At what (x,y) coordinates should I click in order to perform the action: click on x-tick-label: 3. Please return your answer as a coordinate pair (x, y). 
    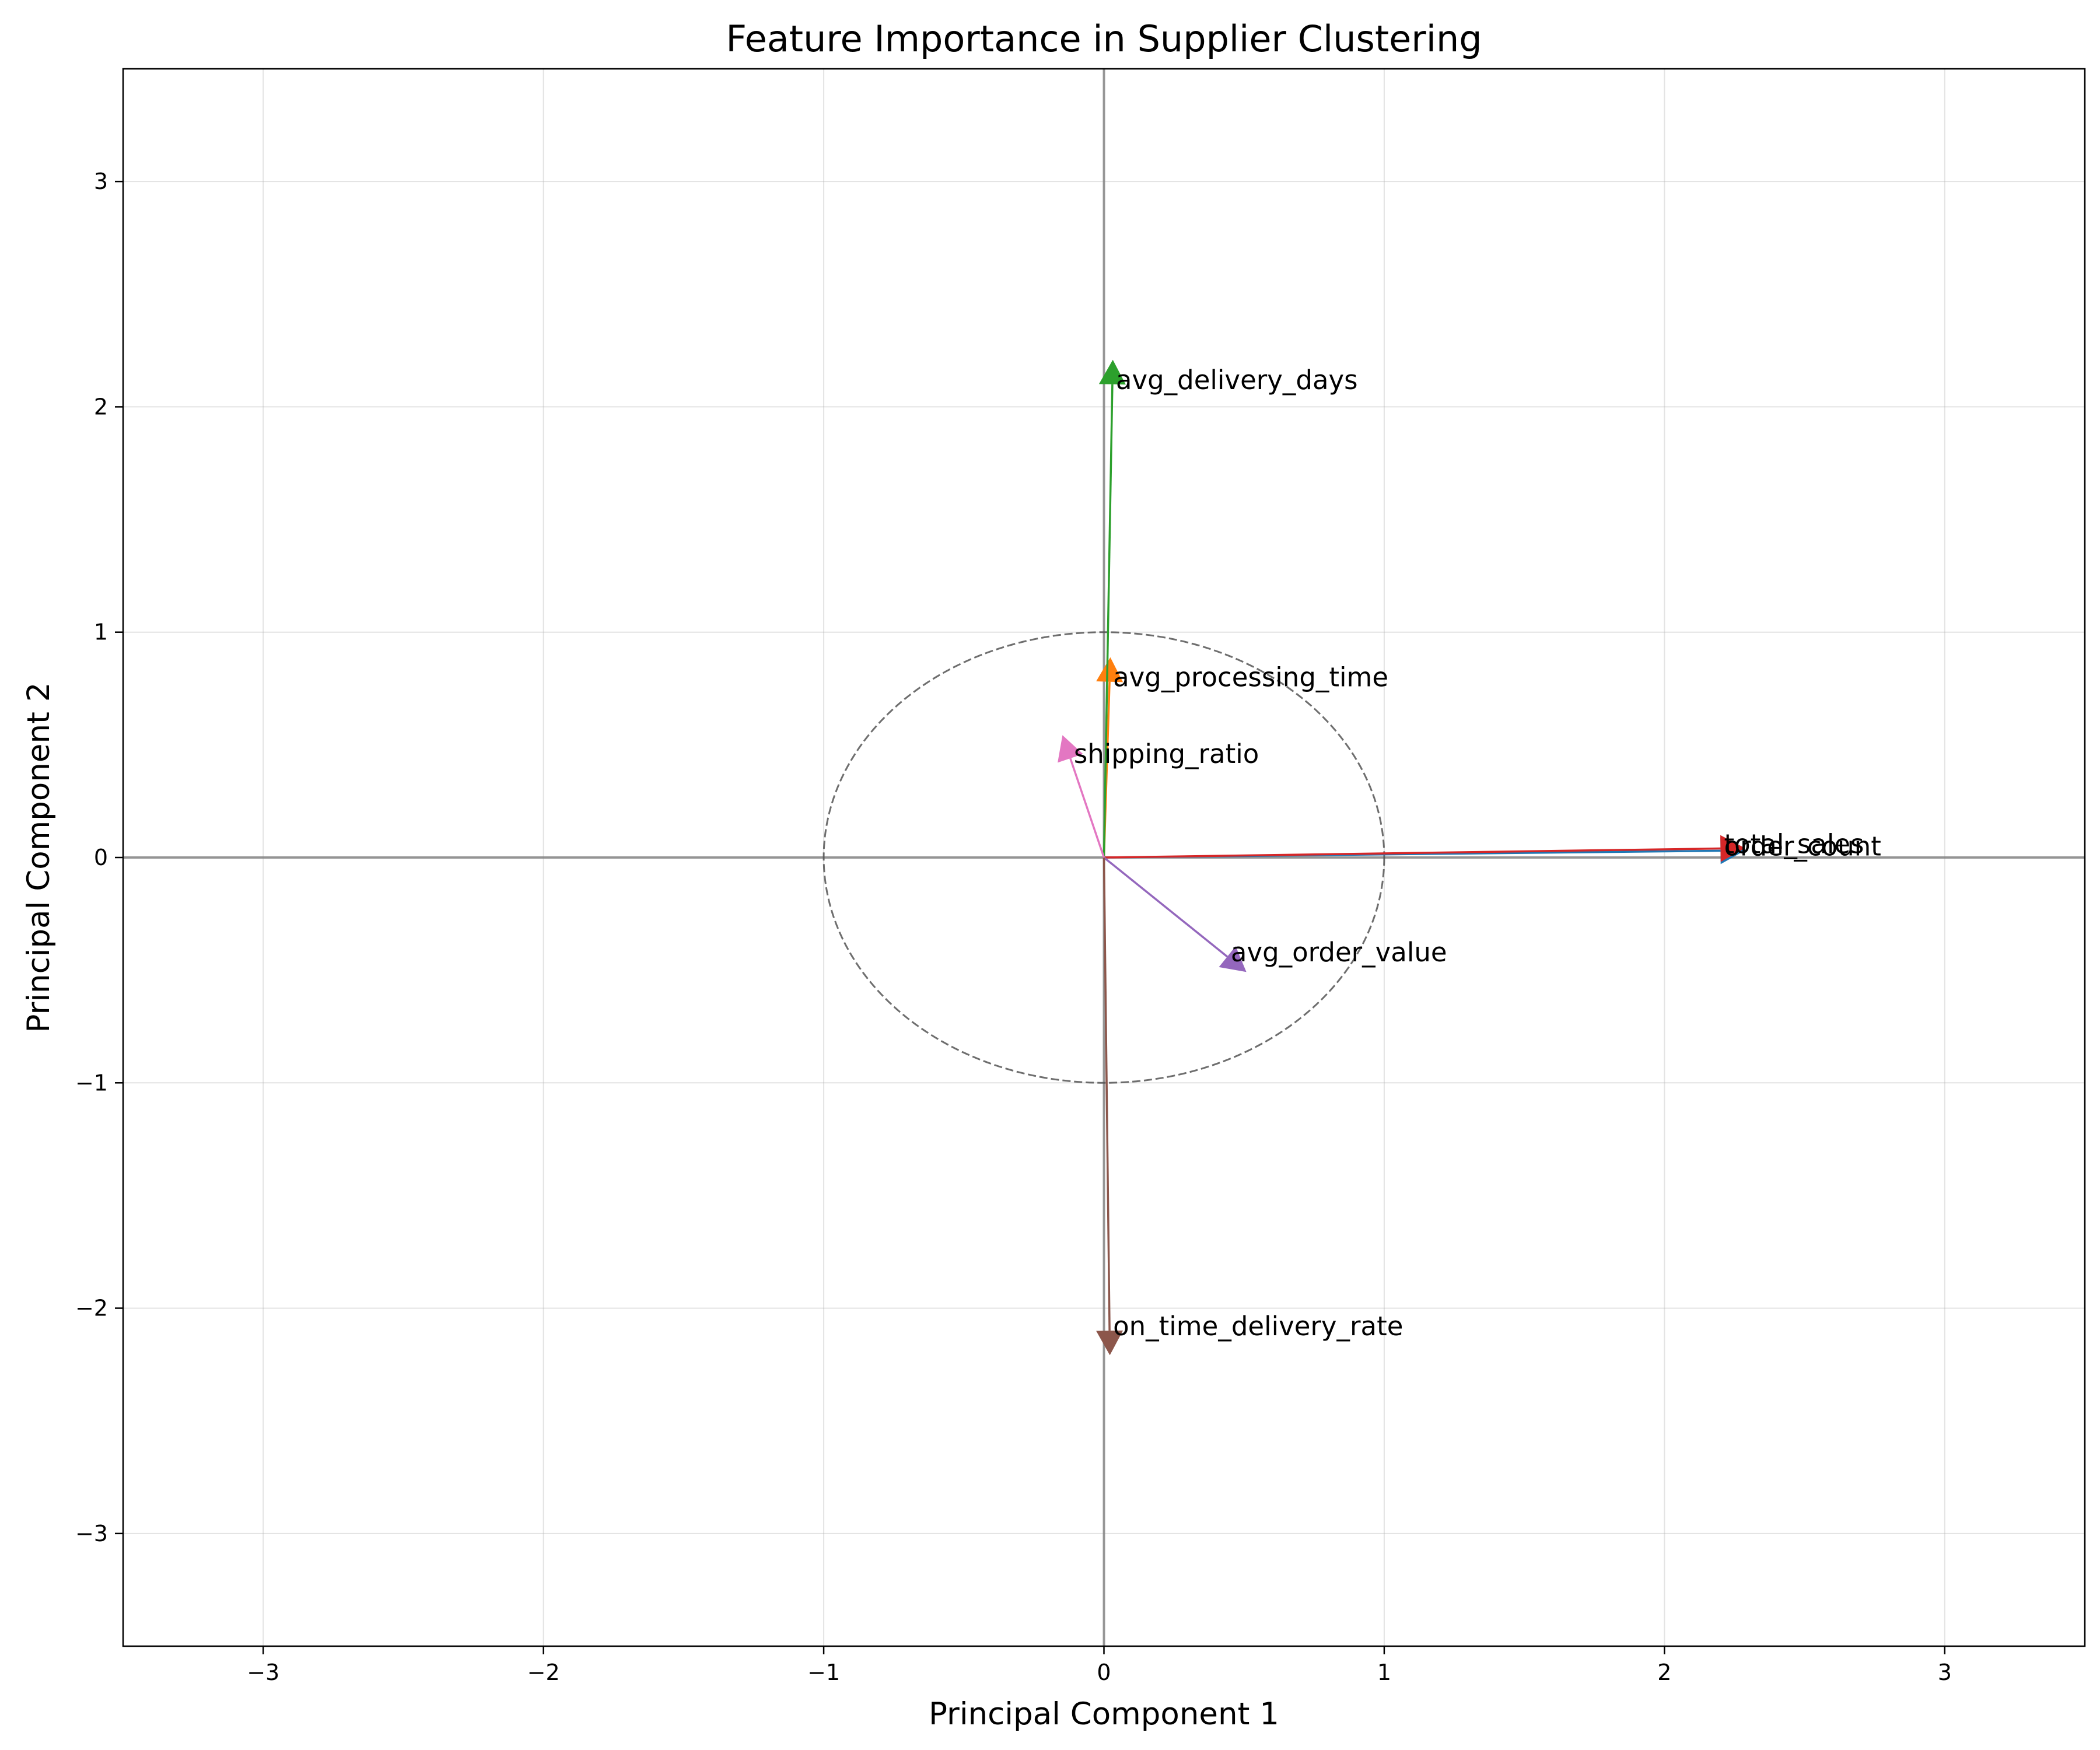
    Looking at the image, I should click on (1945, 1672).